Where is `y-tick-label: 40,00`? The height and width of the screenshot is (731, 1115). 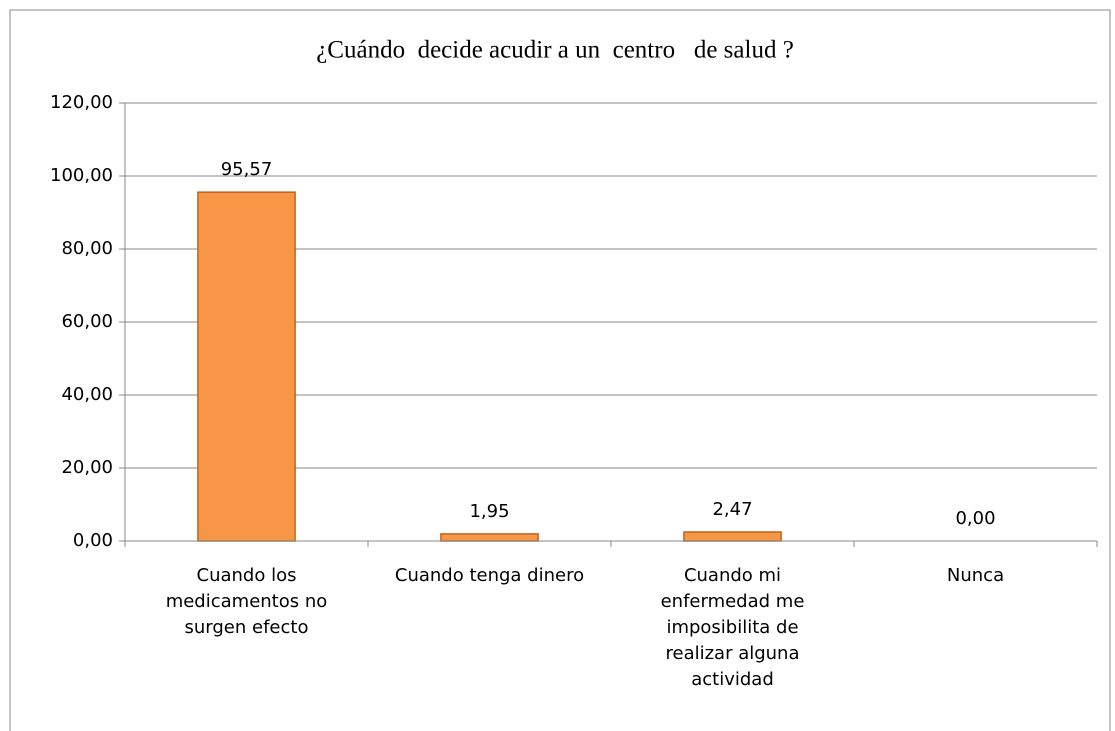 y-tick-label: 40,00 is located at coordinates (87, 394).